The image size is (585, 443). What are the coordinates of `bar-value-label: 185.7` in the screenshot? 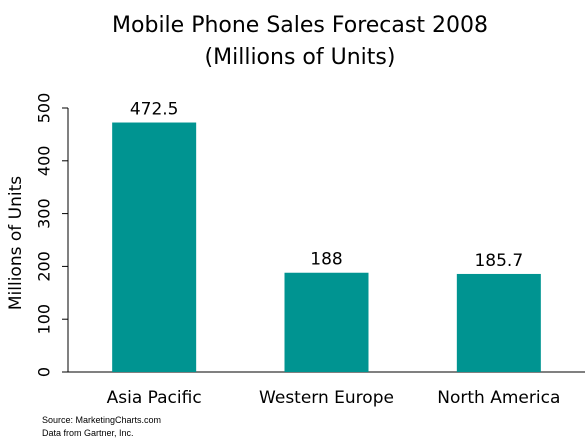 It's located at (498, 261).